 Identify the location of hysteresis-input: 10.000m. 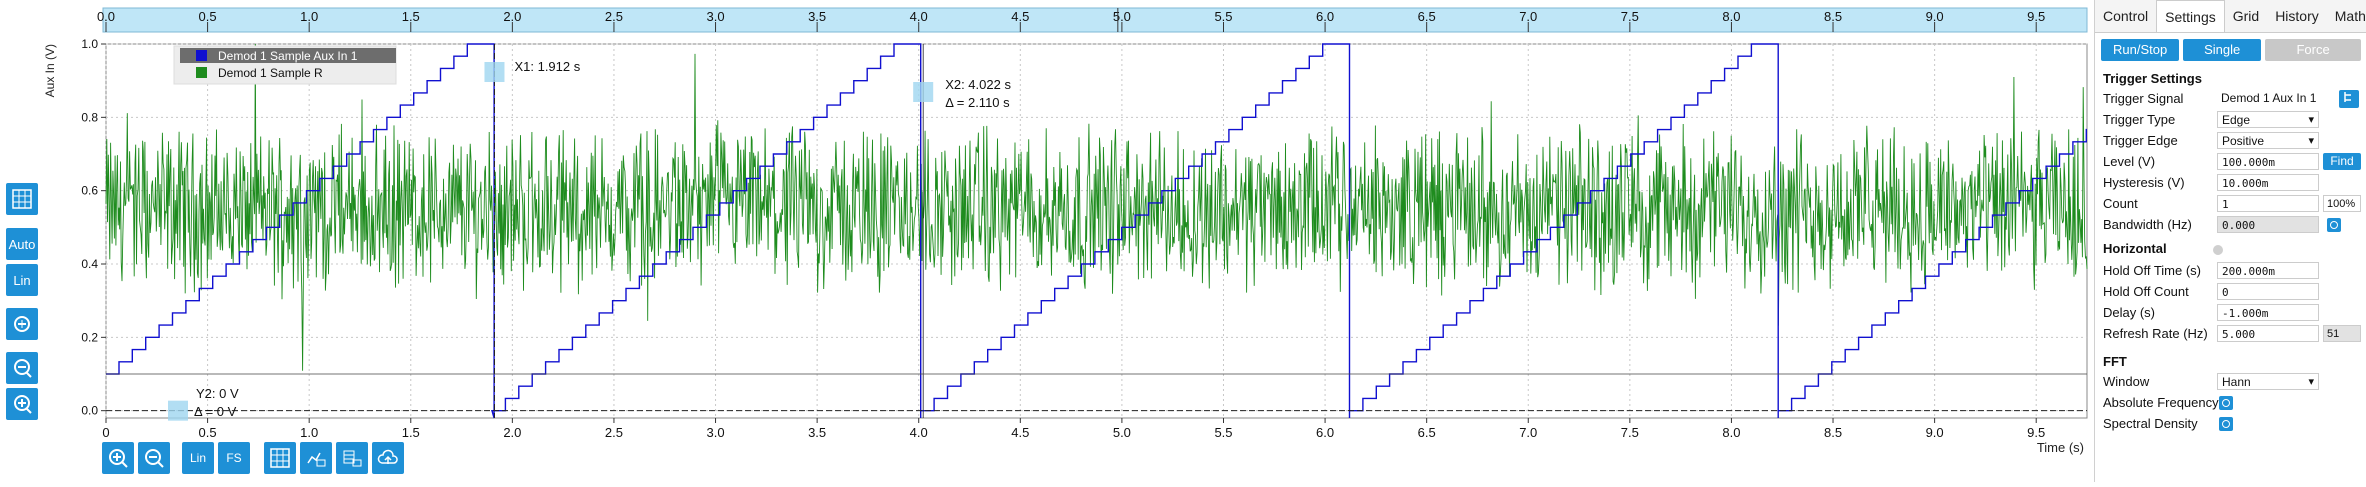
(2268, 182).